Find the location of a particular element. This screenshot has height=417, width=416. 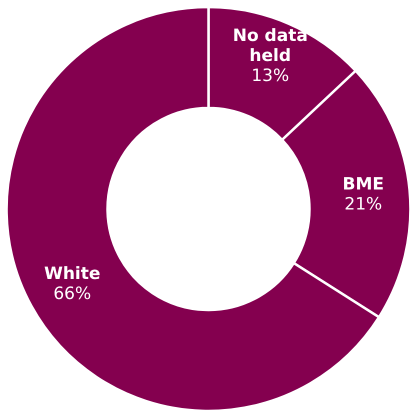

slice-label: No data held is located at coordinates (270, 46).